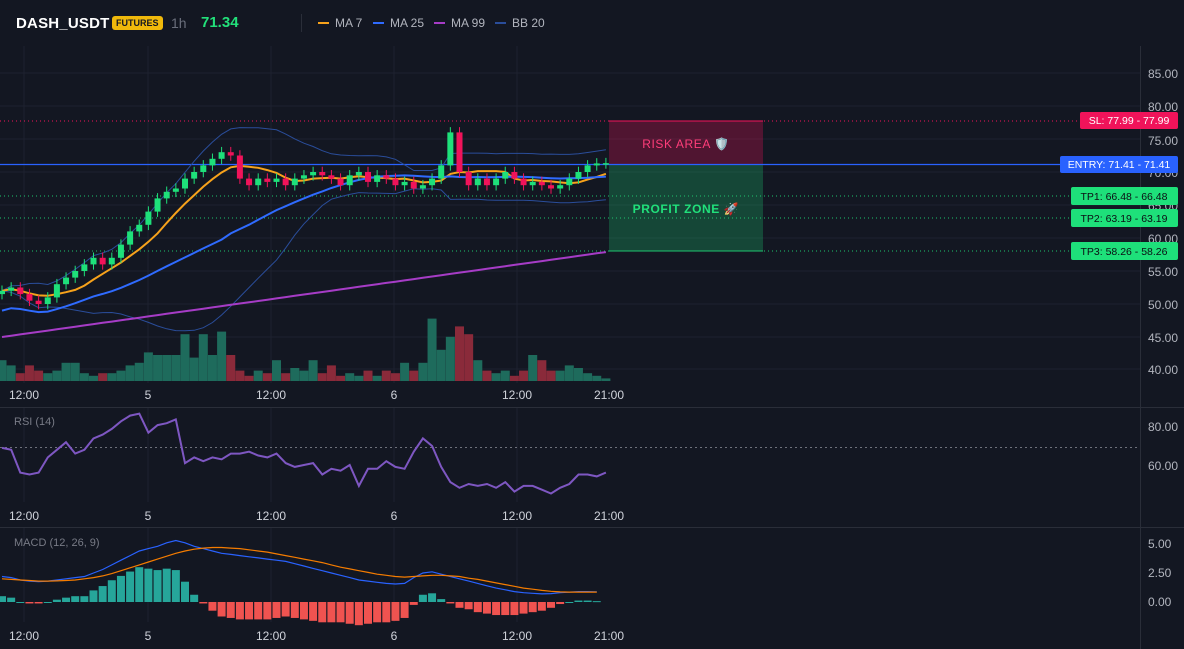 The height and width of the screenshot is (649, 1184). Describe the element at coordinates (57, 543) in the screenshot. I see `macd-title: MACD (12, 26, 9)` at that location.